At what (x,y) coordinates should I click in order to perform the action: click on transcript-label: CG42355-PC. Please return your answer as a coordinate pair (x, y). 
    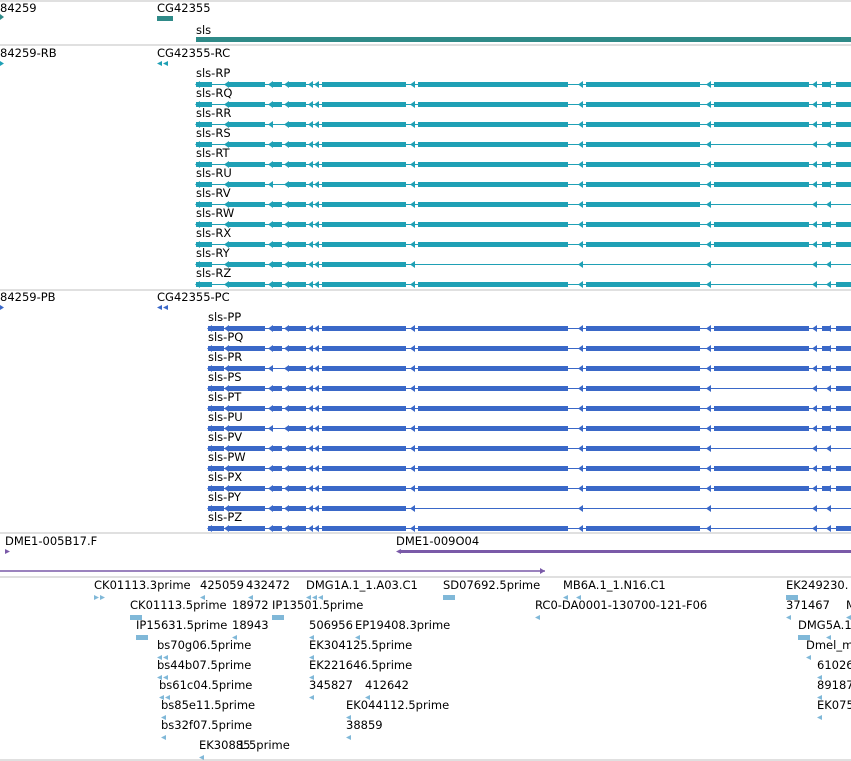
    Looking at the image, I should click on (193, 297).